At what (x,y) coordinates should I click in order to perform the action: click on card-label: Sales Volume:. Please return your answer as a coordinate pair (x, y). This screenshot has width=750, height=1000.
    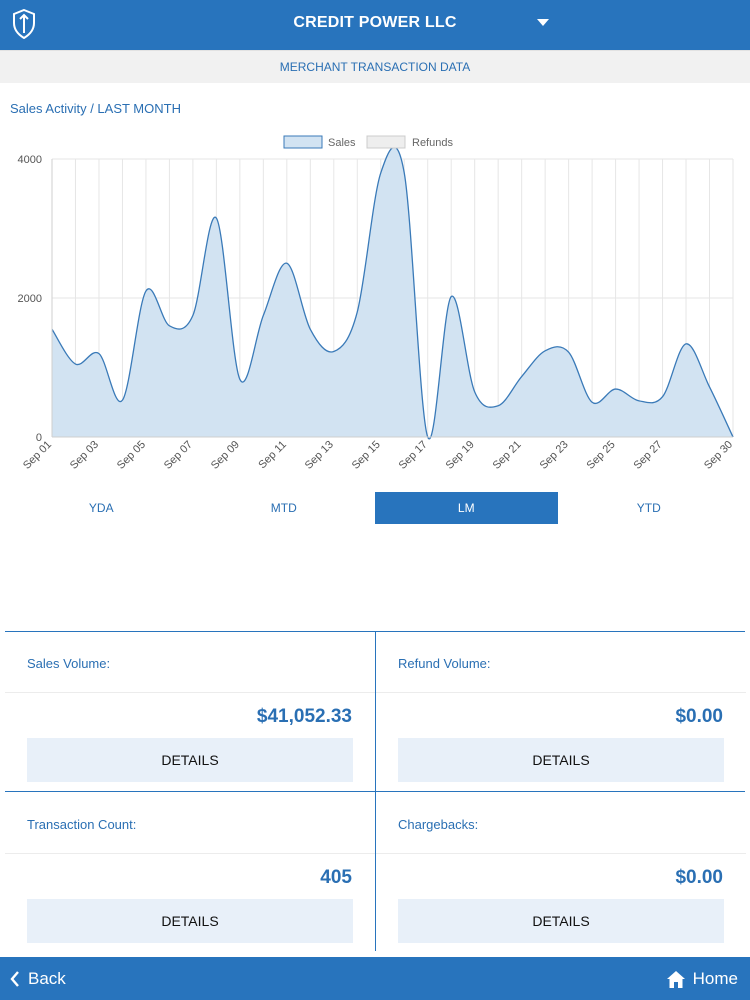
    Looking at the image, I should click on (69, 663).